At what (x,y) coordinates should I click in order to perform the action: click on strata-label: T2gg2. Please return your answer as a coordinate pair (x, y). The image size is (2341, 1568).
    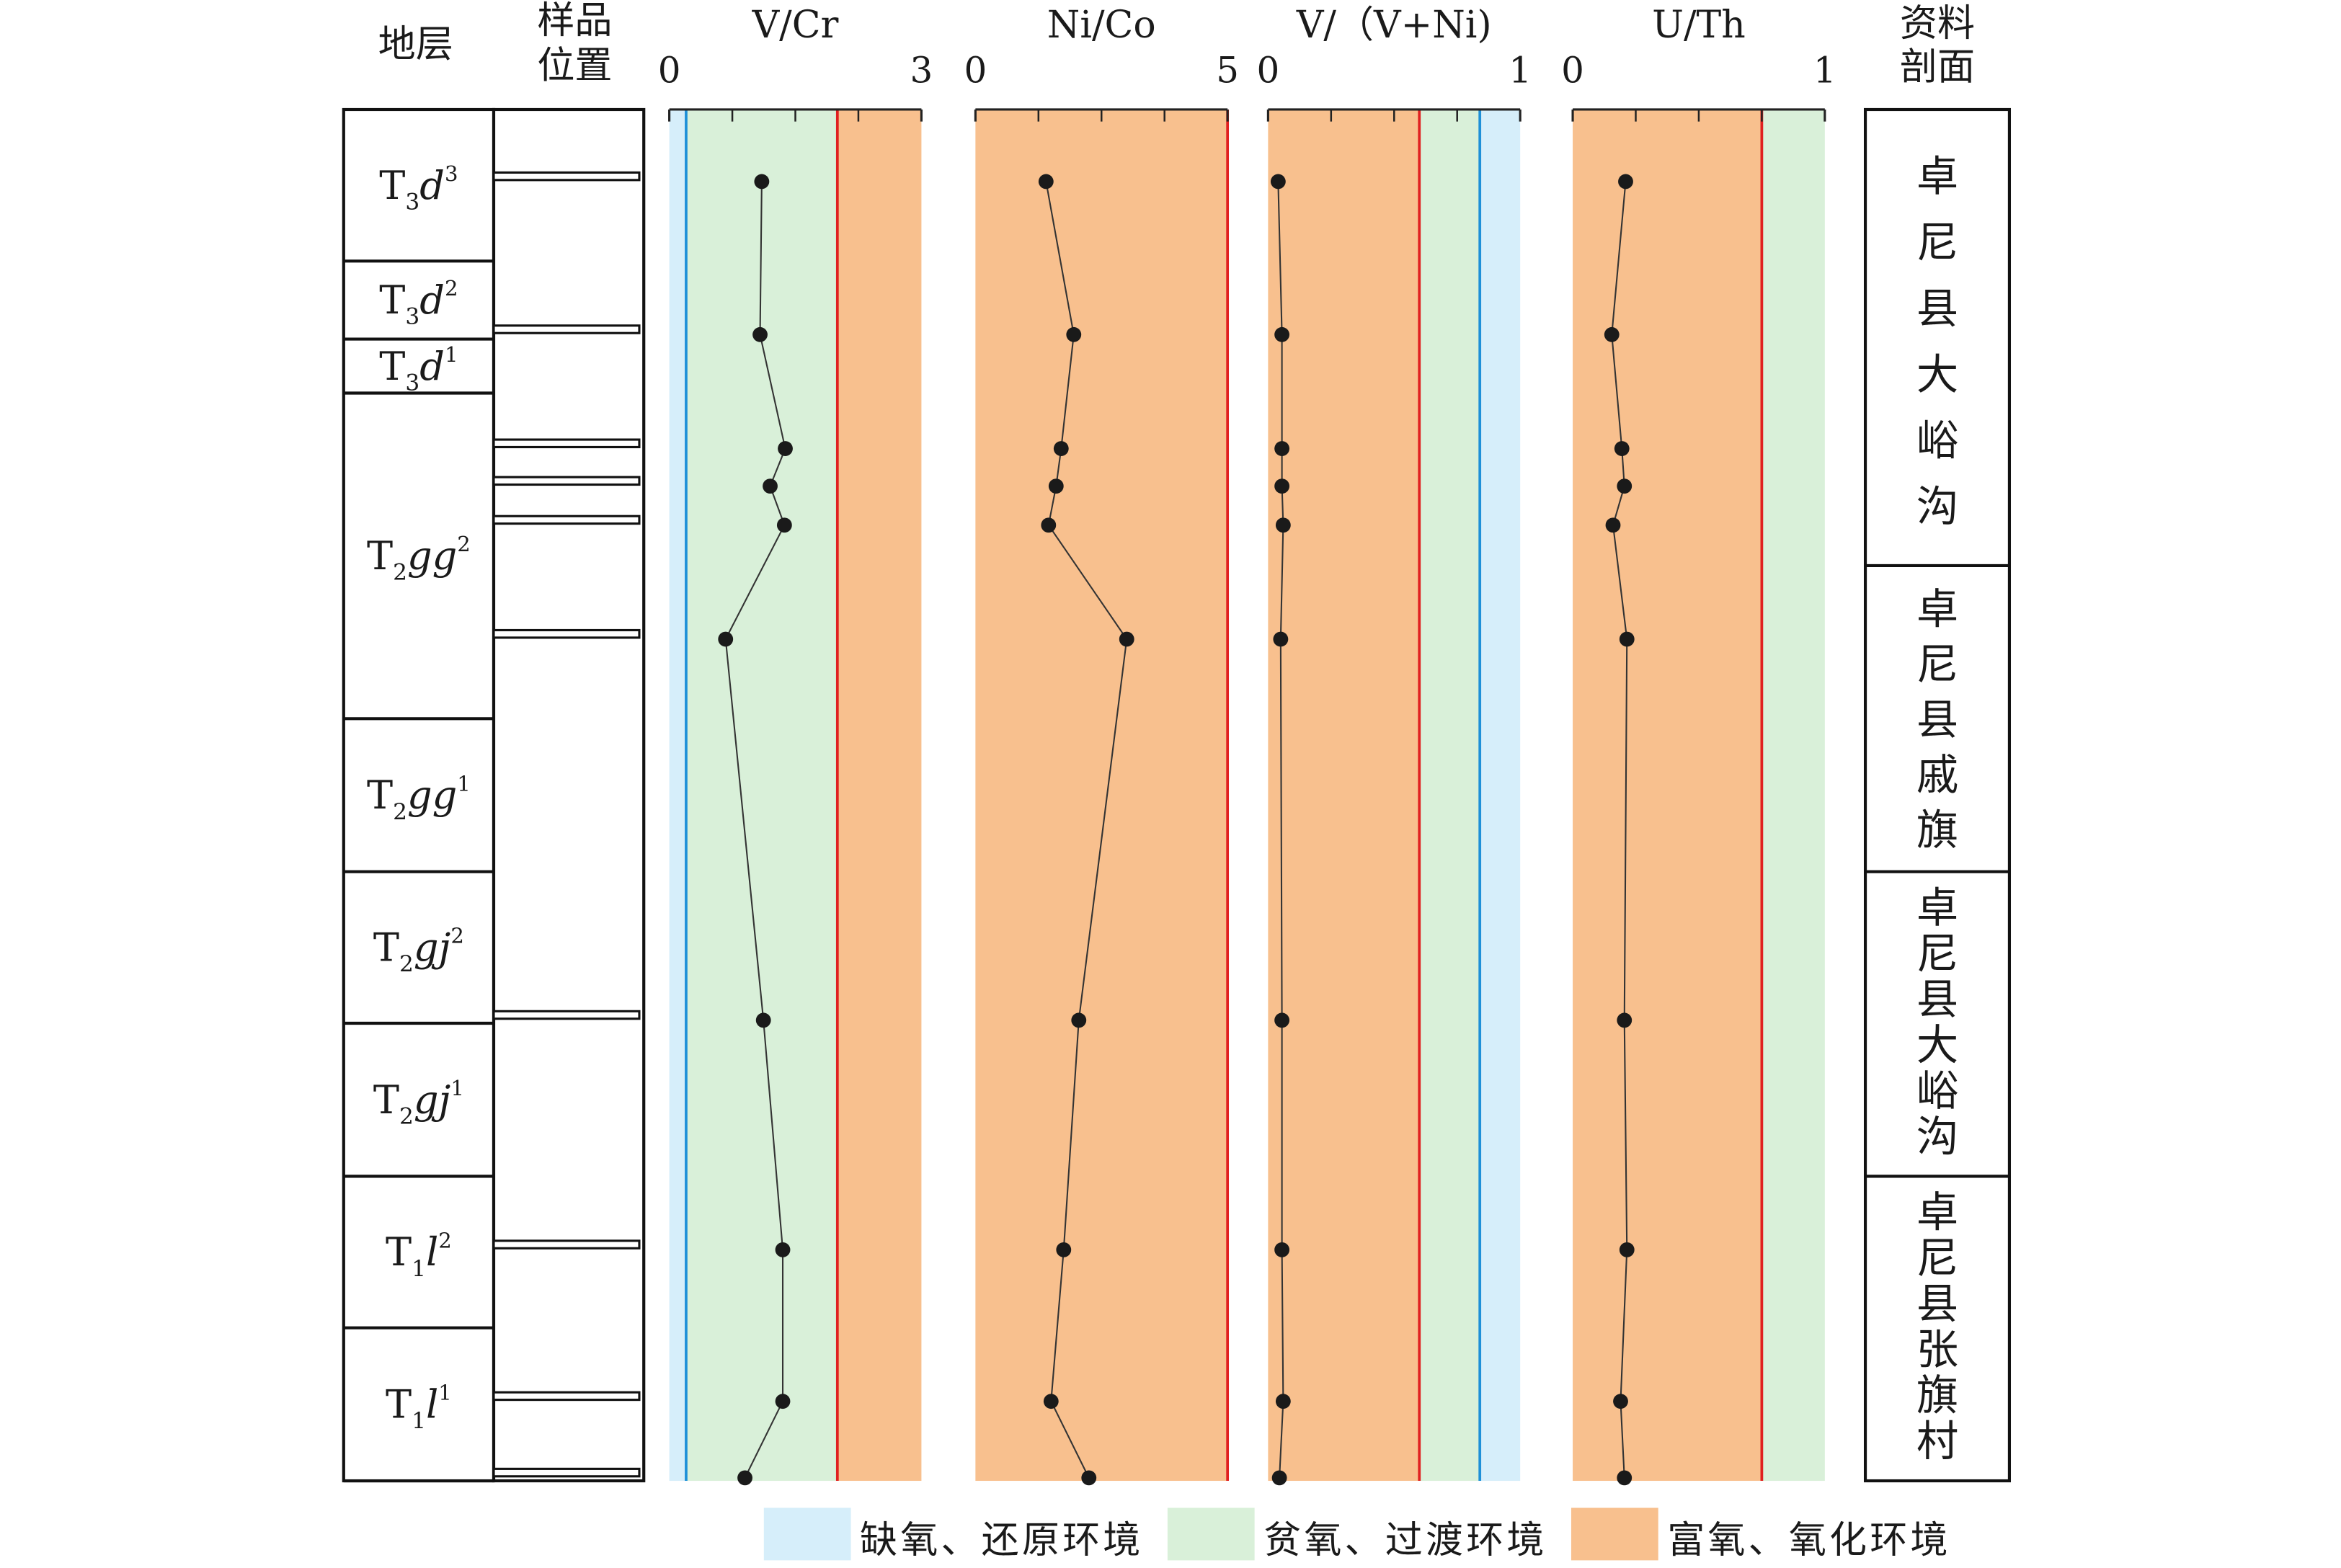
    Looking at the image, I should click on (419, 559).